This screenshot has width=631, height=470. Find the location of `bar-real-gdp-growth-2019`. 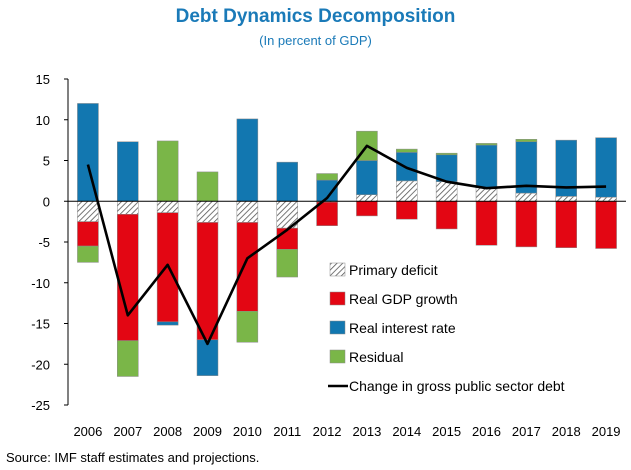

bar-real-gdp-growth-2019 is located at coordinates (606, 225).